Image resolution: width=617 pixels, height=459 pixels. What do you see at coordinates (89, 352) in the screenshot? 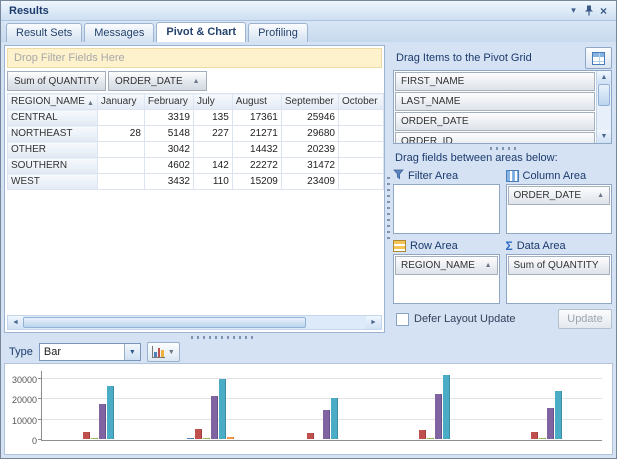
I see `chart-type-combobox: Bar ▼` at bounding box center [89, 352].